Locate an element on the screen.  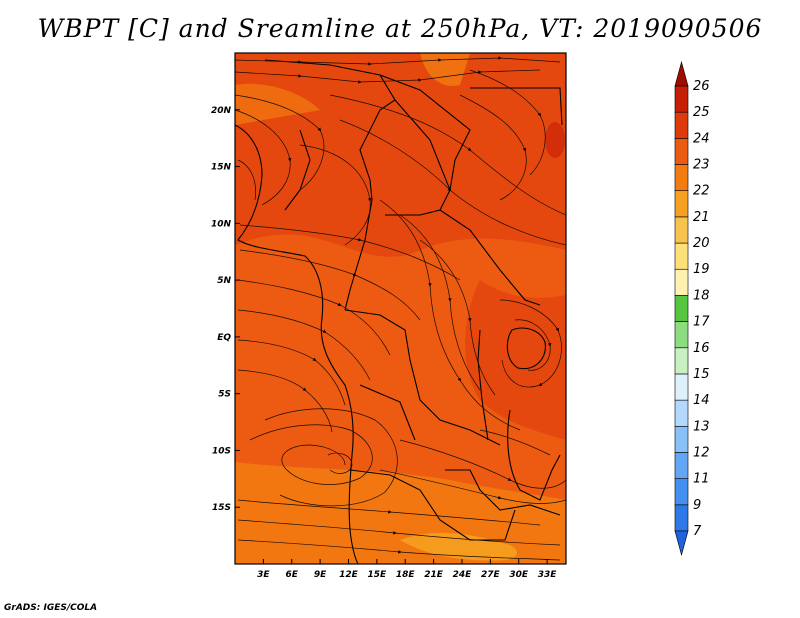
colorbar-bottom-arrow is located at coordinates (681, 543).